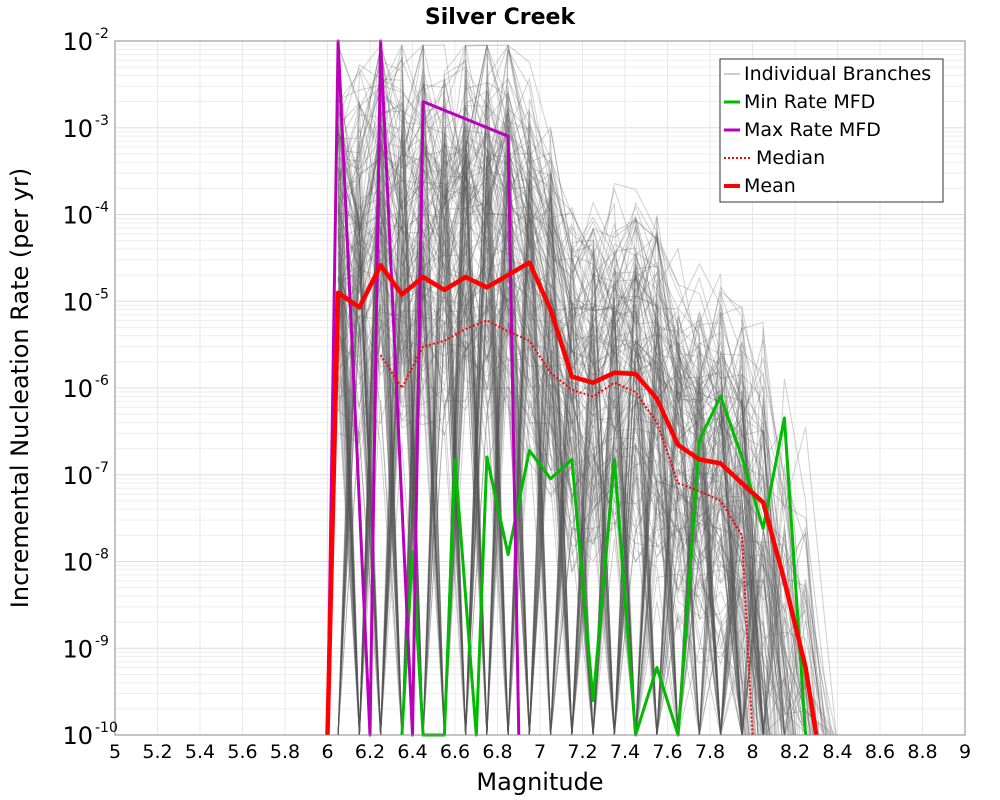 Image resolution: width=1000 pixels, height=800 pixels. I want to click on legend-box, so click(831, 130).